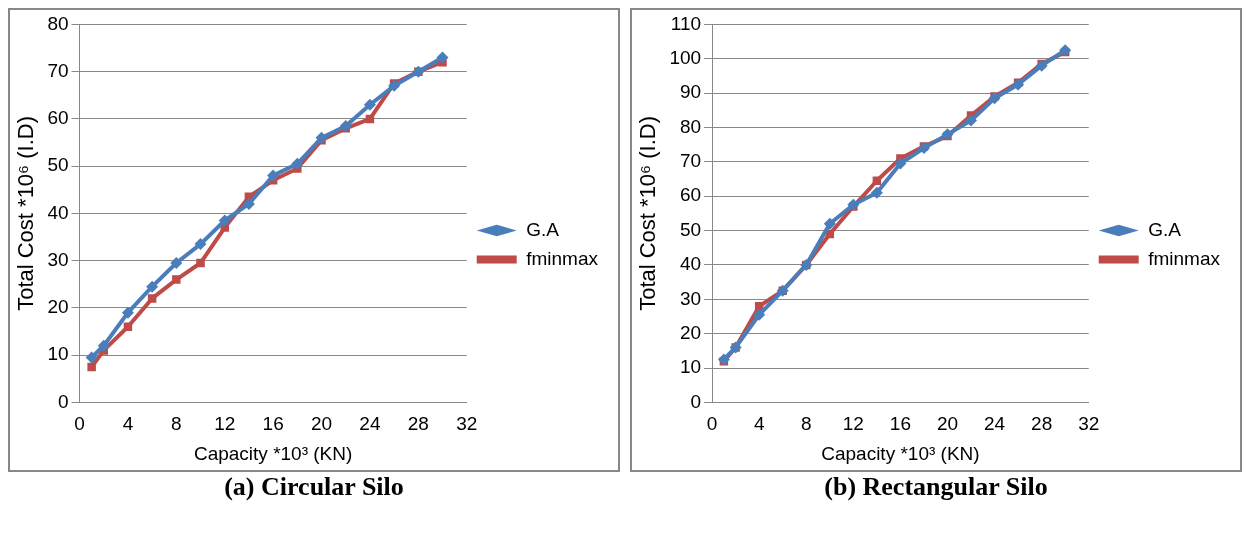  What do you see at coordinates (686, 23) in the screenshot?
I see `y-tick-label: 110` at bounding box center [686, 23].